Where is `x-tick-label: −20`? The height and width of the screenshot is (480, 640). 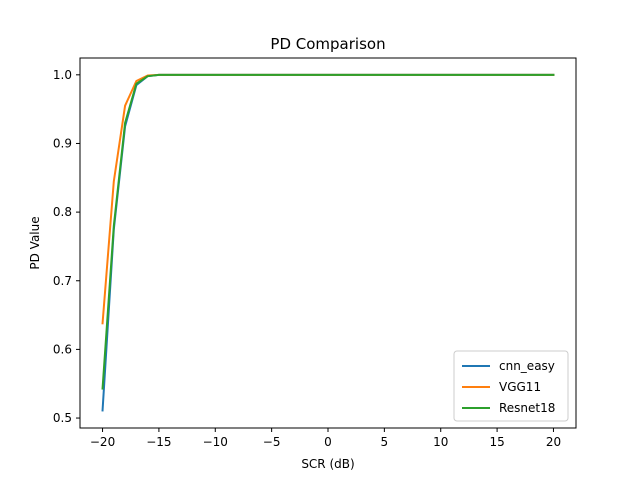 x-tick-label: −20 is located at coordinates (102, 442).